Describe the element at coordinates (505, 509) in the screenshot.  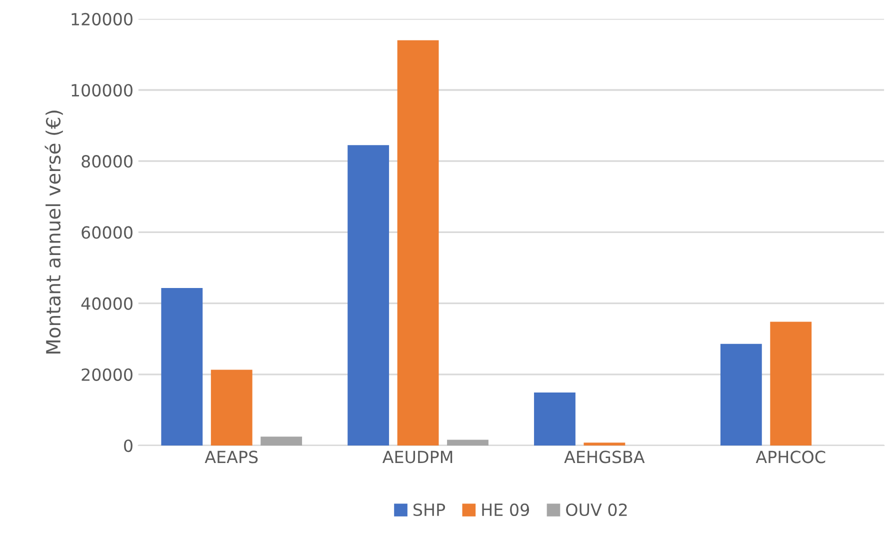
I see `legend-label: HE 09` at that location.